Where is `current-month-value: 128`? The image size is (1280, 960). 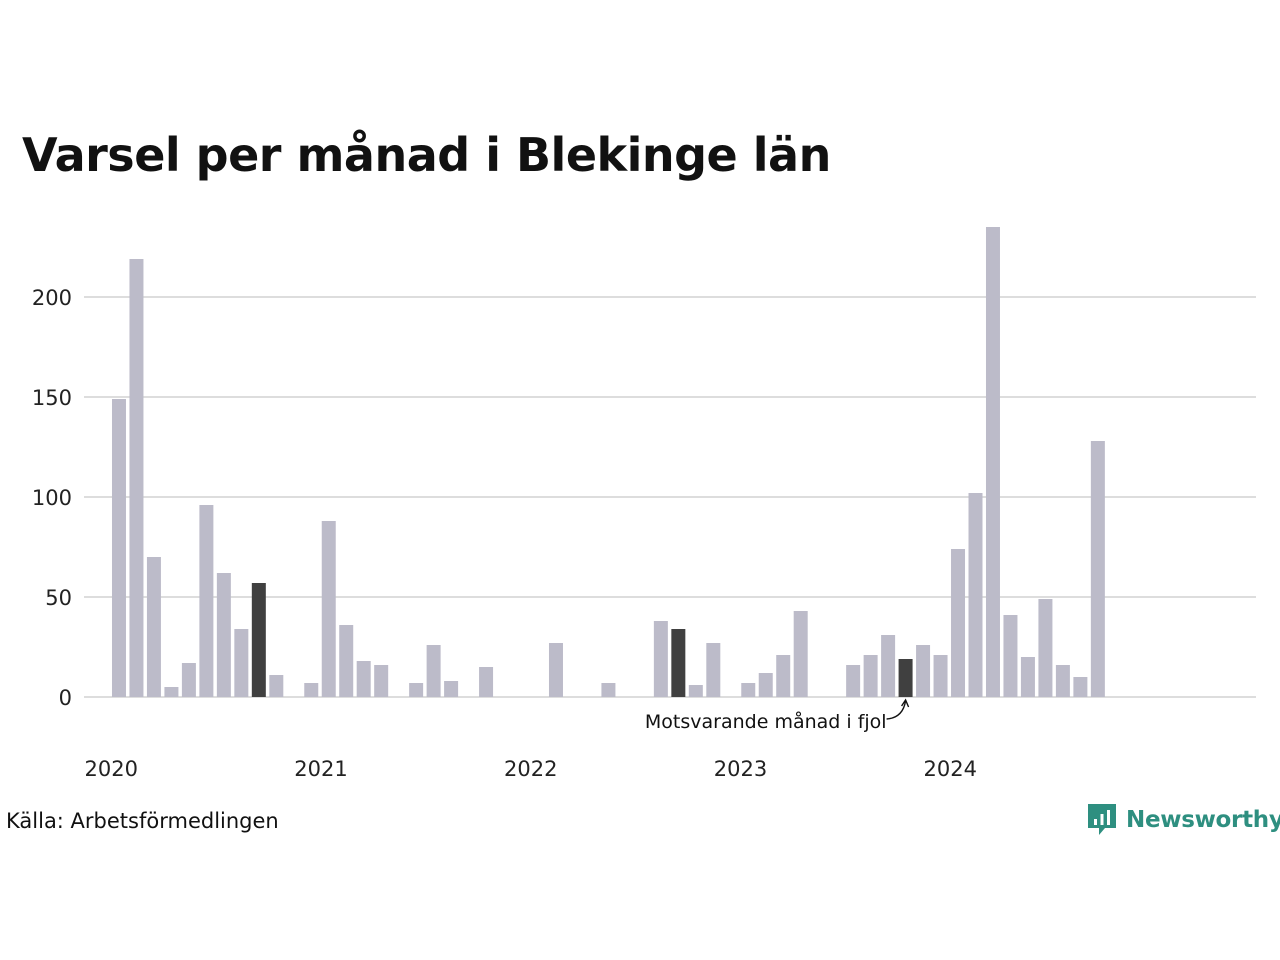 current-month-value: 128 is located at coordinates (21, 0).